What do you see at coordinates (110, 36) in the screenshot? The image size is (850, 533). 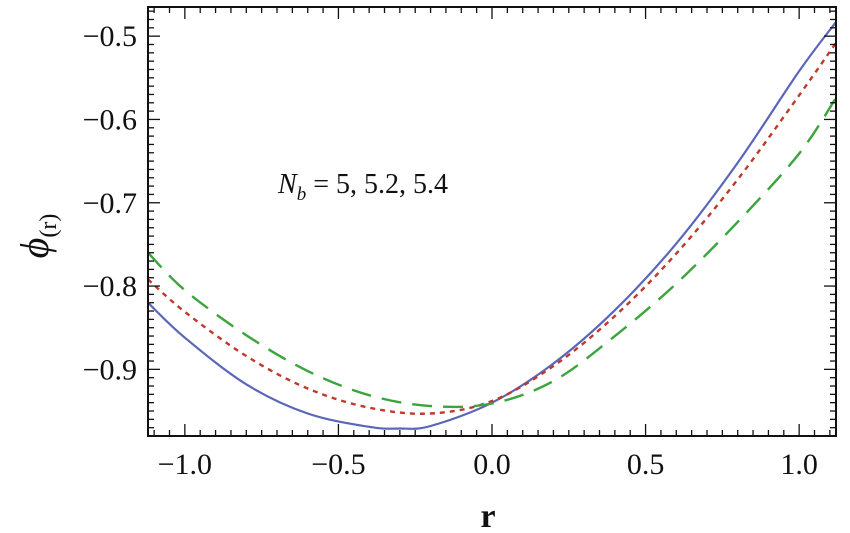 I see `y-tick-label: −0.5` at bounding box center [110, 36].